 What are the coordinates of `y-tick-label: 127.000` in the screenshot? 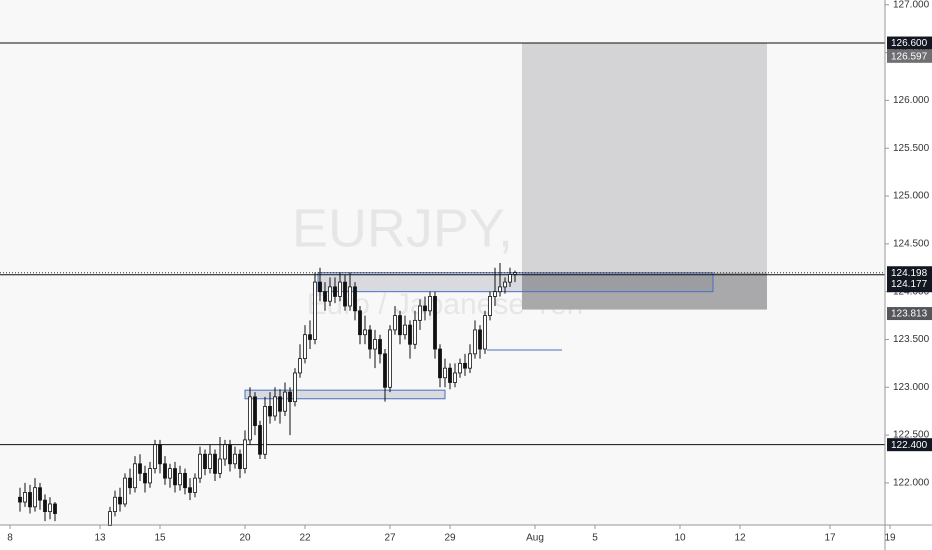 It's located at (911, 5).